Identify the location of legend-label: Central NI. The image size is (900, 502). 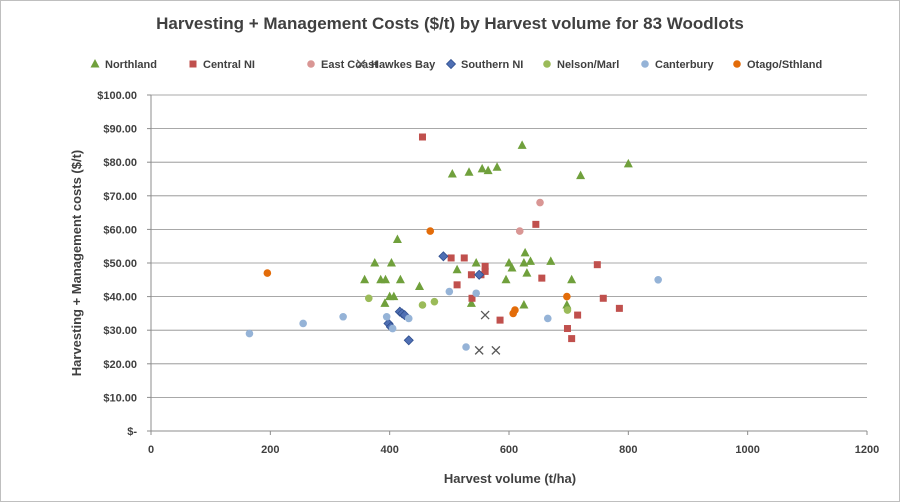
(229, 65).